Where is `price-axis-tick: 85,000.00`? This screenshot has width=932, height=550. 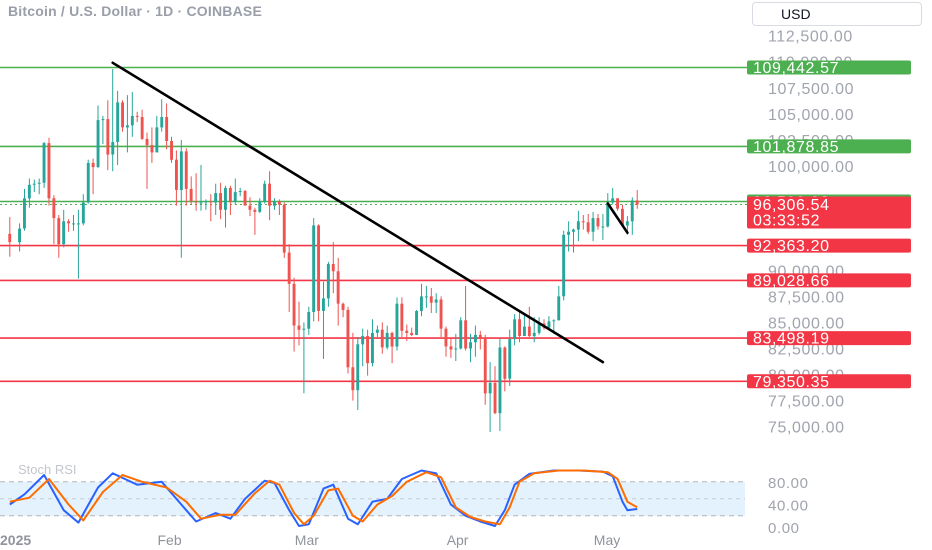 price-axis-tick: 85,000.00 is located at coordinates (806, 323).